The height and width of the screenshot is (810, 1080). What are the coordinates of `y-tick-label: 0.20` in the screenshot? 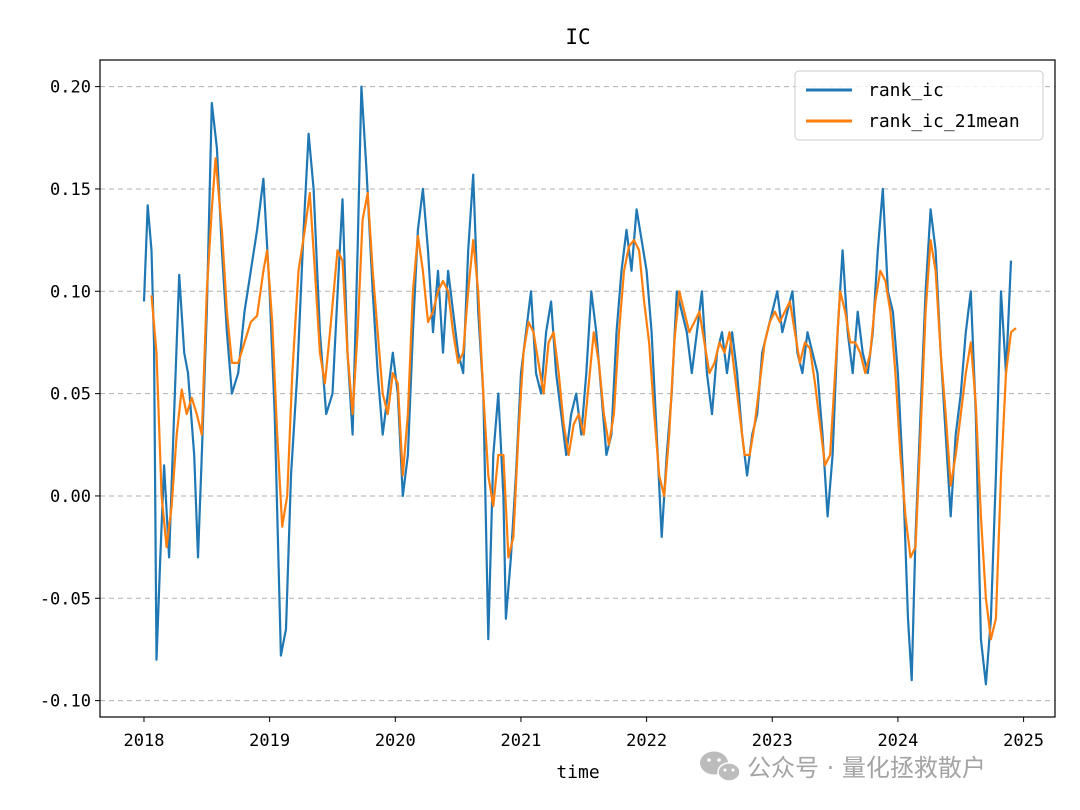 It's located at (70, 88).